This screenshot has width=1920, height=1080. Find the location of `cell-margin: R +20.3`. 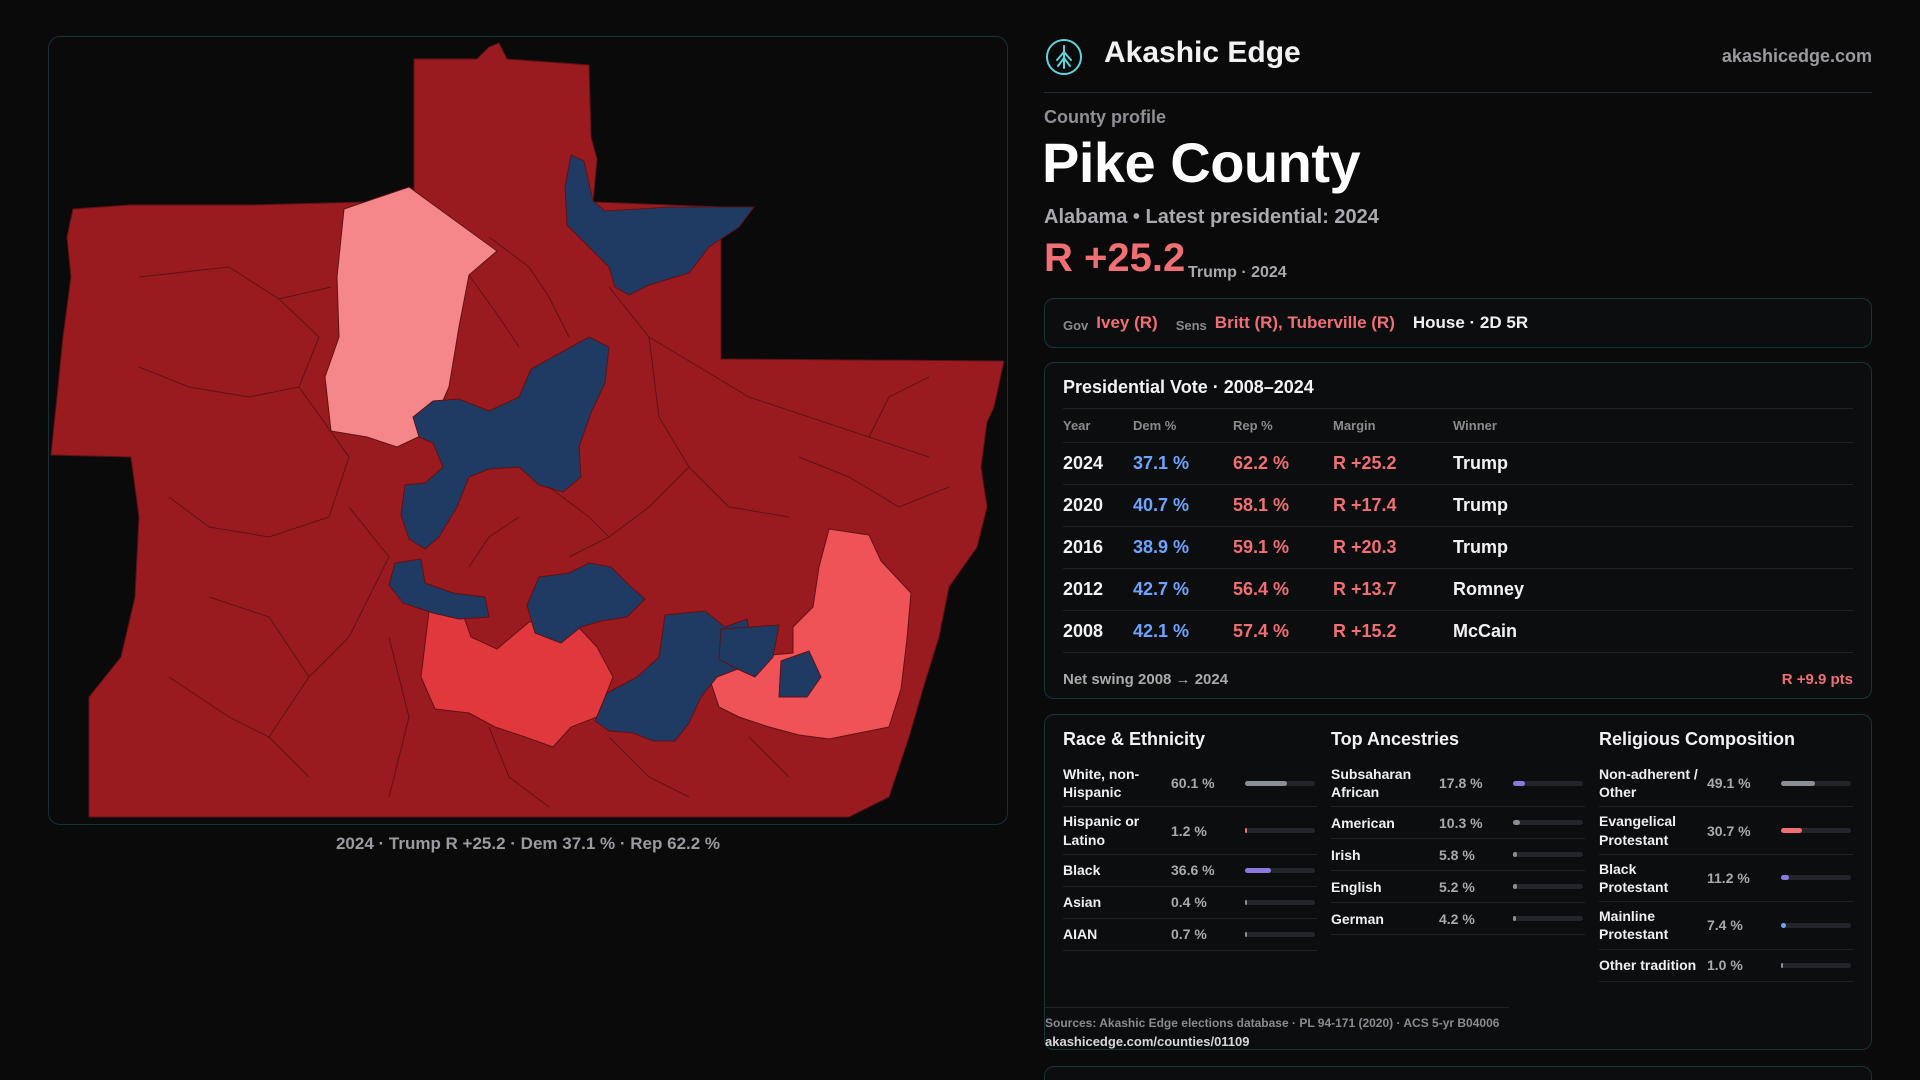

cell-margin: R +20.3 is located at coordinates (1393, 547).